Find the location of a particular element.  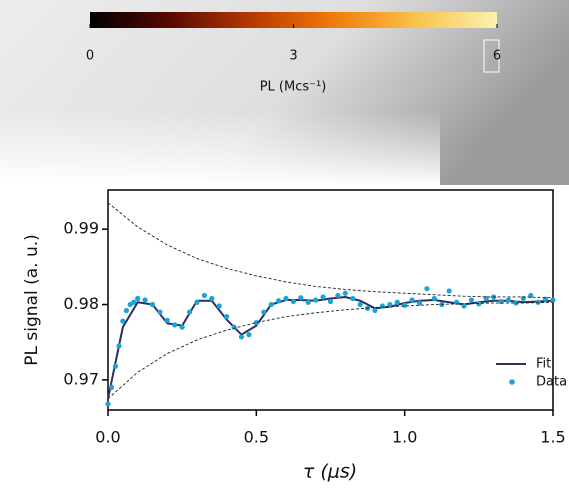

x-axis-label: τ (μs) is located at coordinates (330, 472).